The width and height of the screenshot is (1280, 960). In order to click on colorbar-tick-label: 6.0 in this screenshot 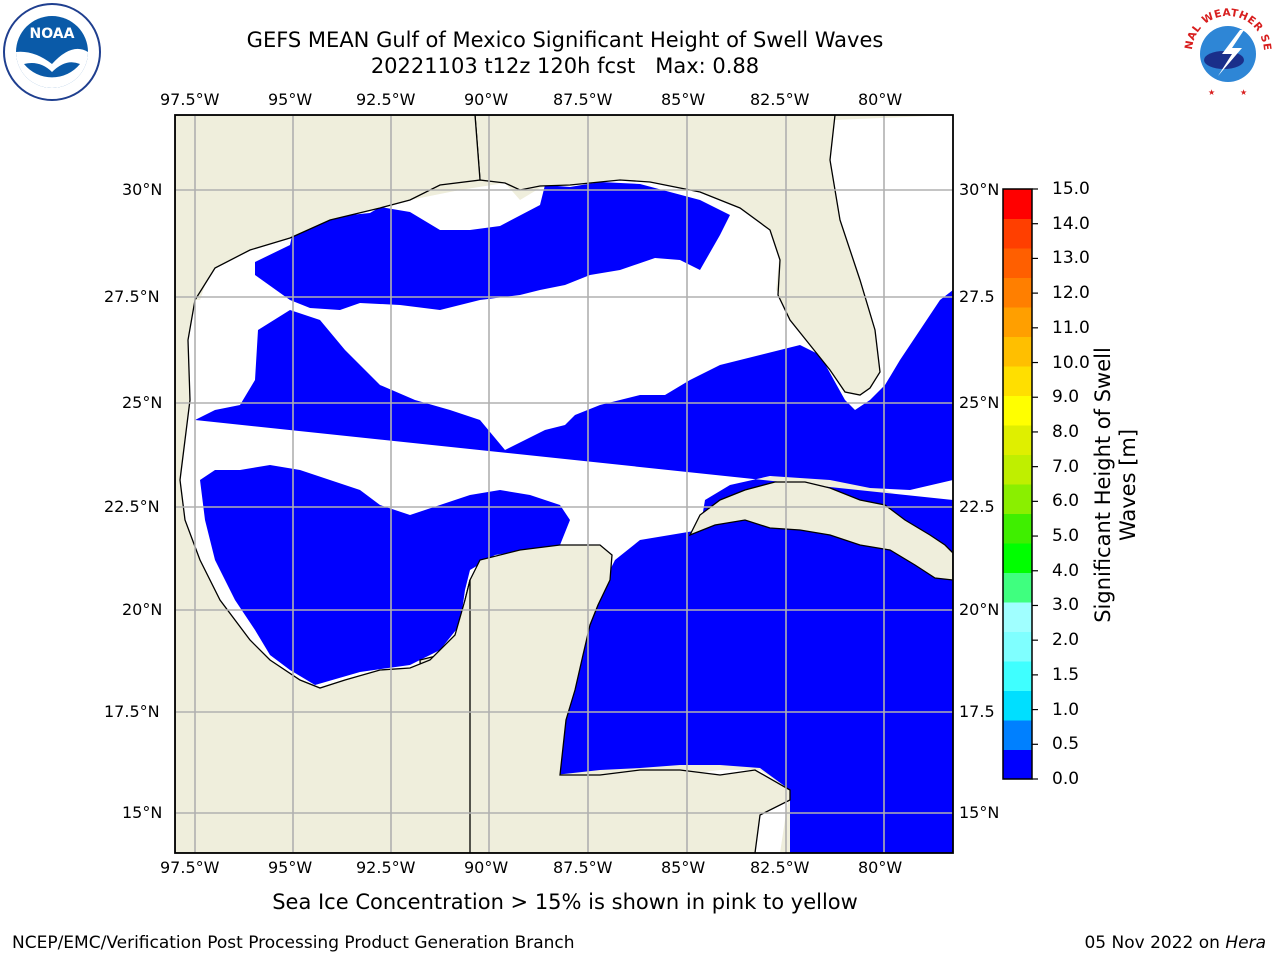, I will do `click(1066, 501)`.